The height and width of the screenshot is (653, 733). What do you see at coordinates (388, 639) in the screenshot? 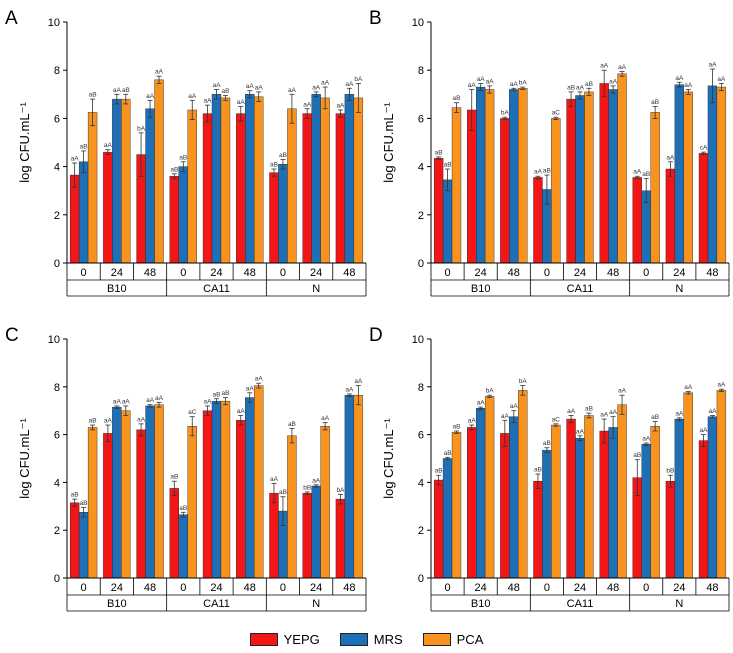
I see `legend-label-mrs: MRS` at bounding box center [388, 639].